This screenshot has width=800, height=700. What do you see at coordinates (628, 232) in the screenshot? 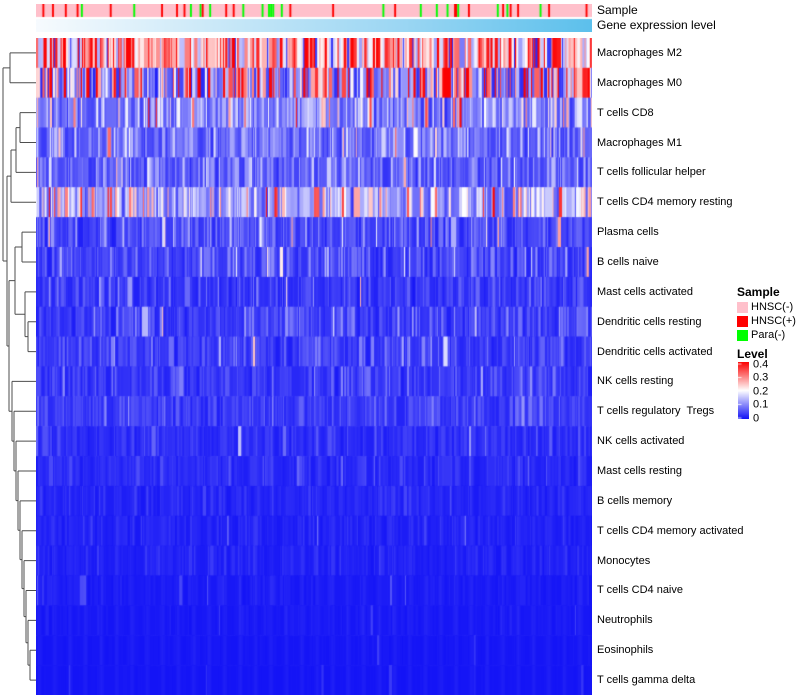
I see `row-label: Plasma cells` at bounding box center [628, 232].